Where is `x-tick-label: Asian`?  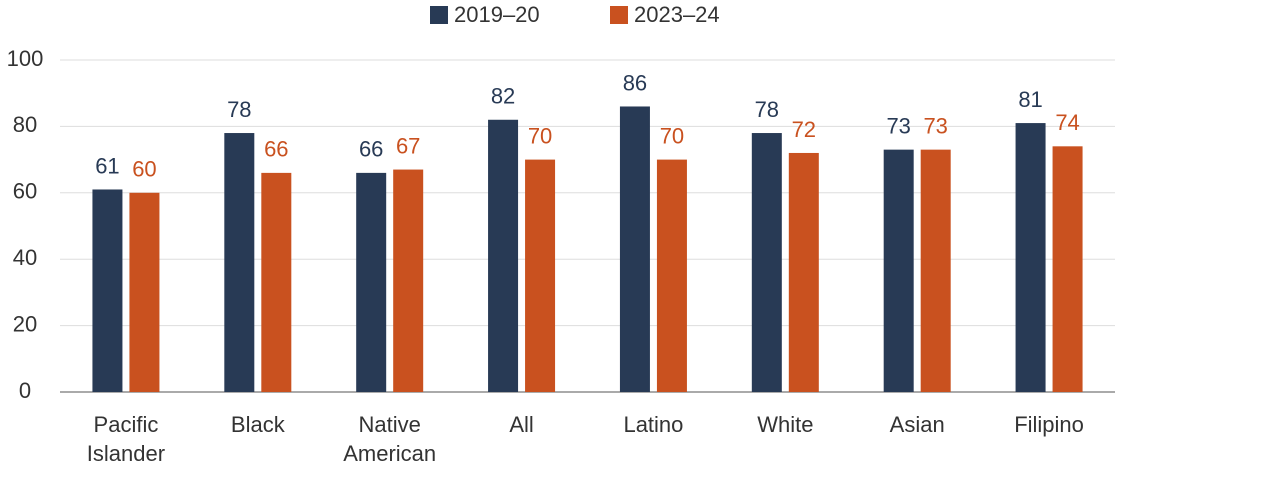 x-tick-label: Asian is located at coordinates (917, 424).